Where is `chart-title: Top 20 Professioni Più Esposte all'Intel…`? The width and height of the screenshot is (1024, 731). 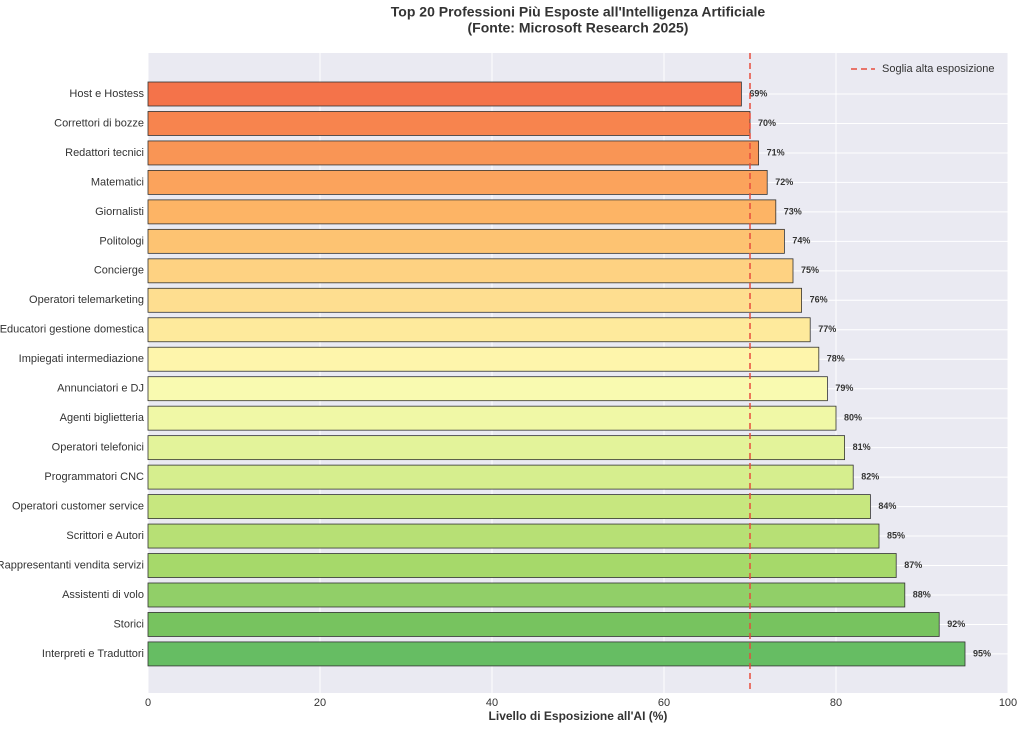
chart-title: Top 20 Professioni Più Esposte all'Intel… is located at coordinates (578, 12).